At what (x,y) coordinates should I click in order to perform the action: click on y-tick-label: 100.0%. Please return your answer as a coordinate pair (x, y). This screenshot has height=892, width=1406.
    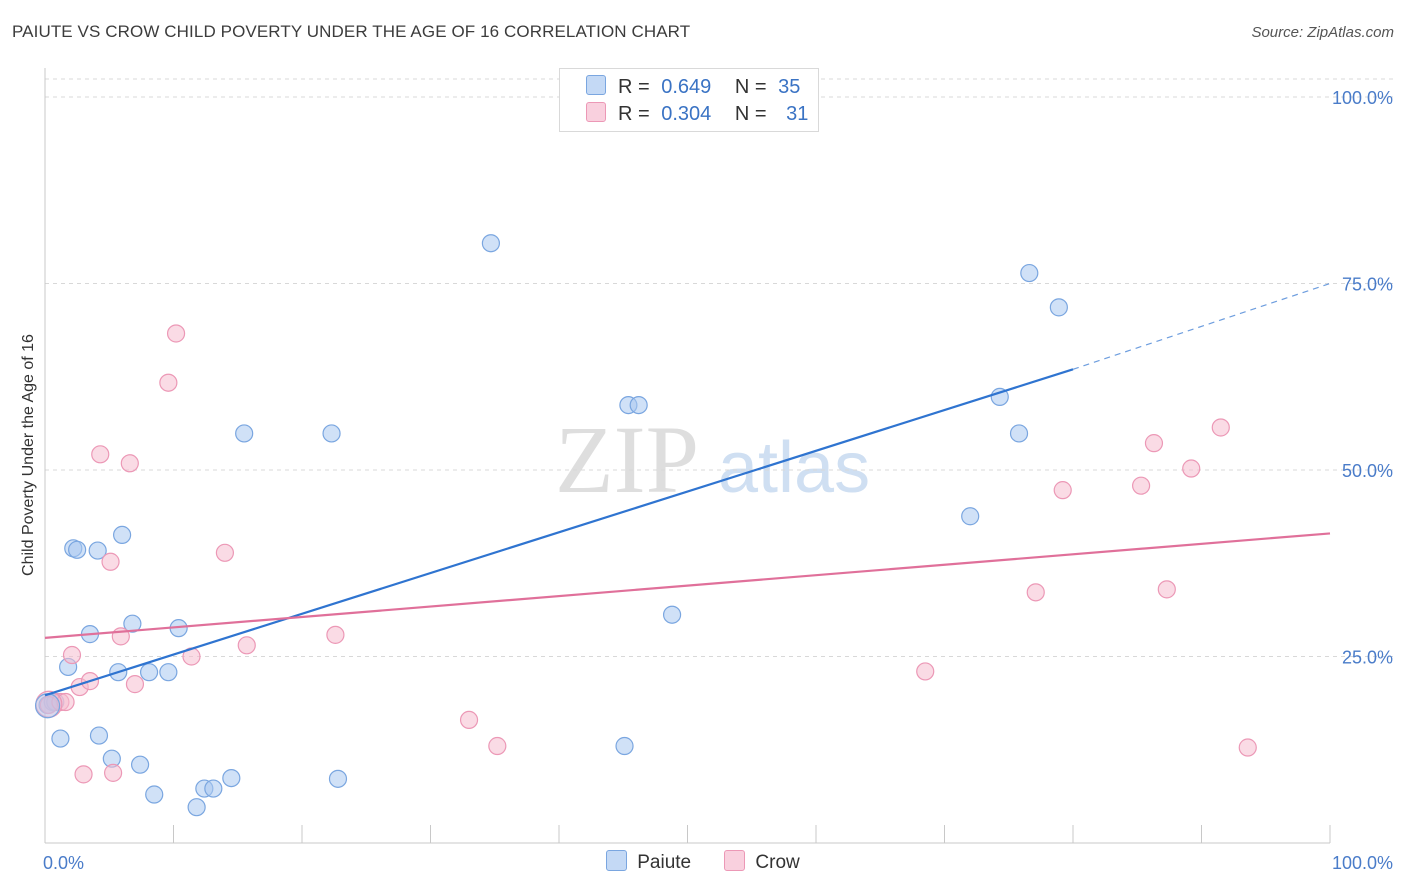
    Looking at the image, I should click on (1362, 98).